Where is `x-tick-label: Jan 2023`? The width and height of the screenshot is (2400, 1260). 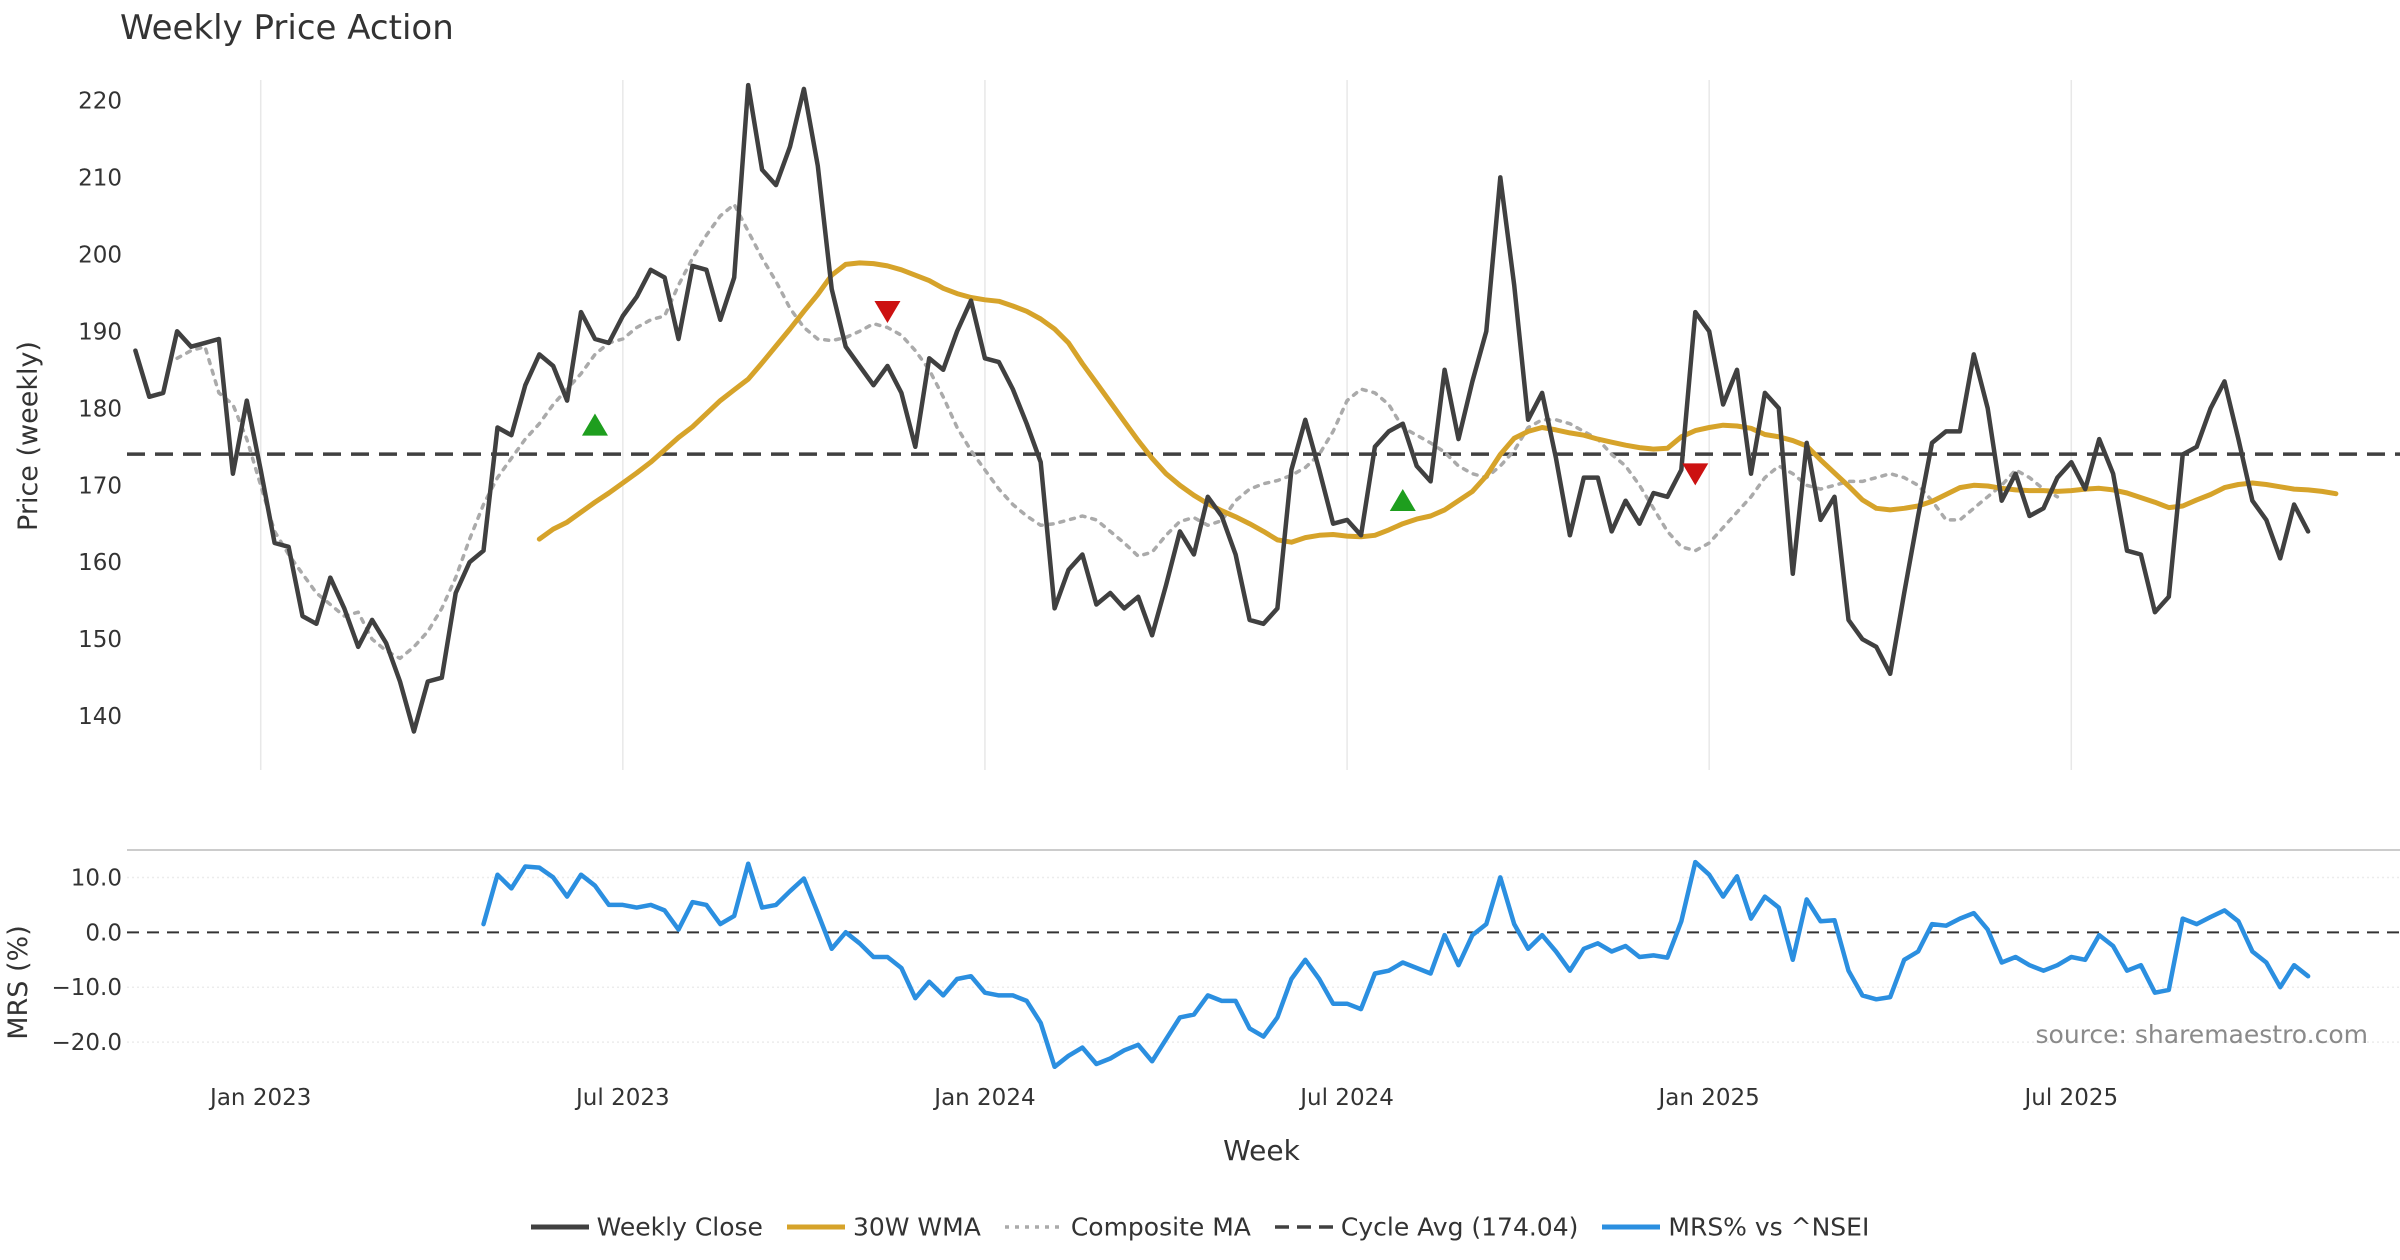
x-tick-label: Jan 2023 is located at coordinates (259, 1098).